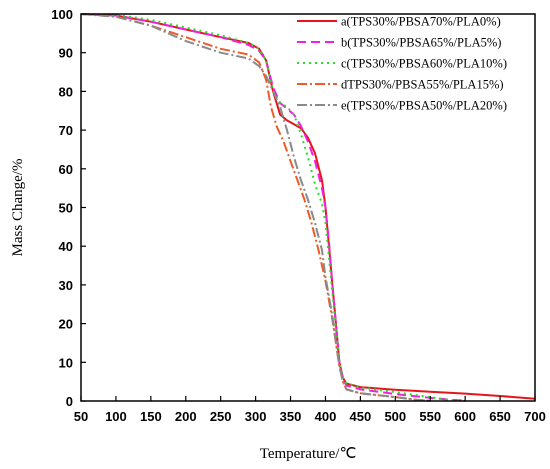  Describe the element at coordinates (535, 416) in the screenshot. I see `x-tick-label: 700` at that location.